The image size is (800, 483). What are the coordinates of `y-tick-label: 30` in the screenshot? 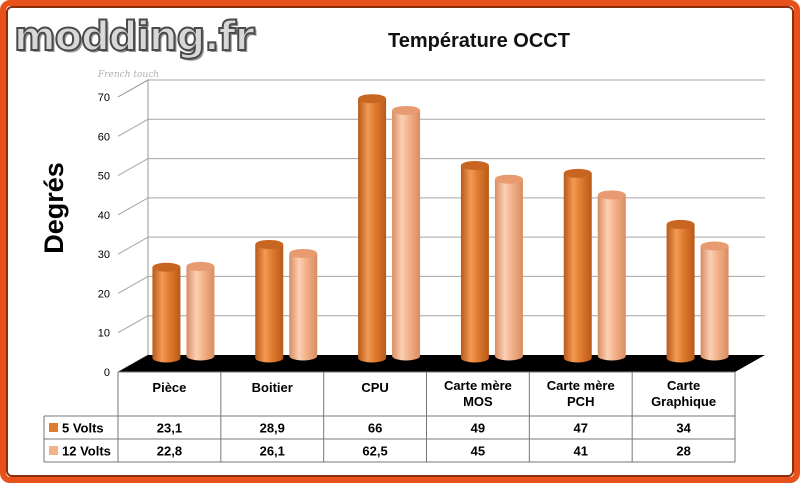 It's located at (104, 255).